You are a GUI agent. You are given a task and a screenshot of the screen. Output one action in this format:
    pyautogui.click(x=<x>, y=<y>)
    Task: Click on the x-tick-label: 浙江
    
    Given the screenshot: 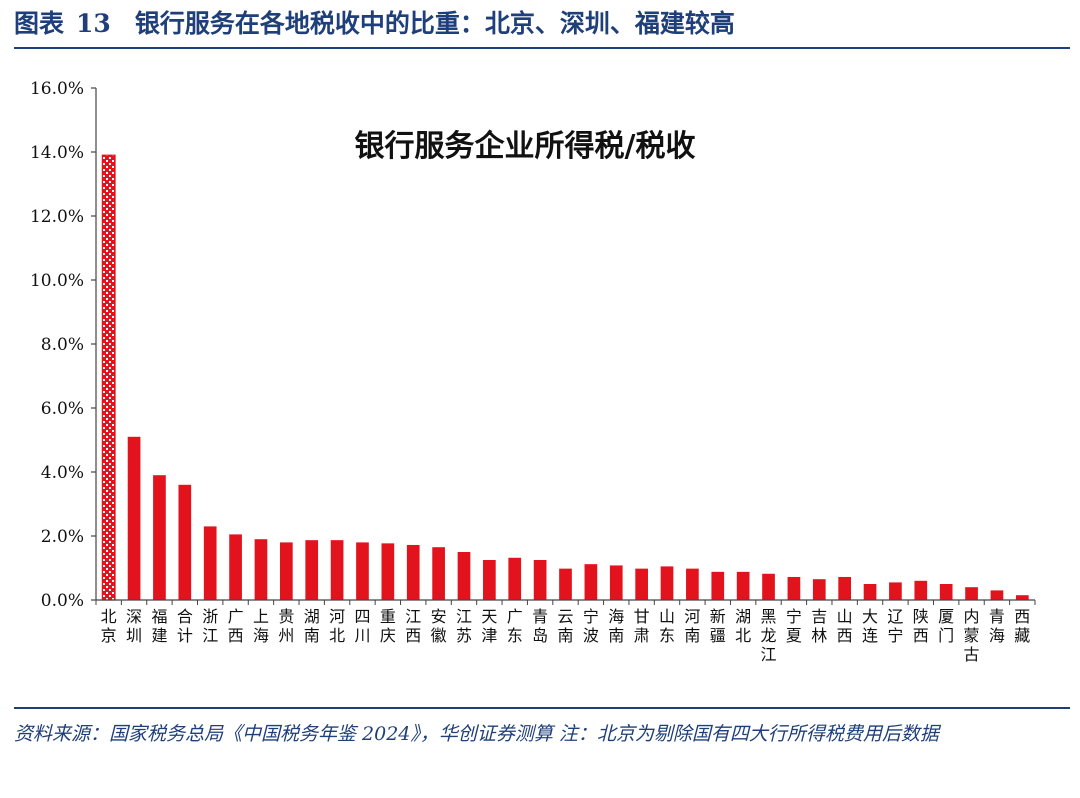 What is the action you would take?
    pyautogui.click(x=210, y=626)
    